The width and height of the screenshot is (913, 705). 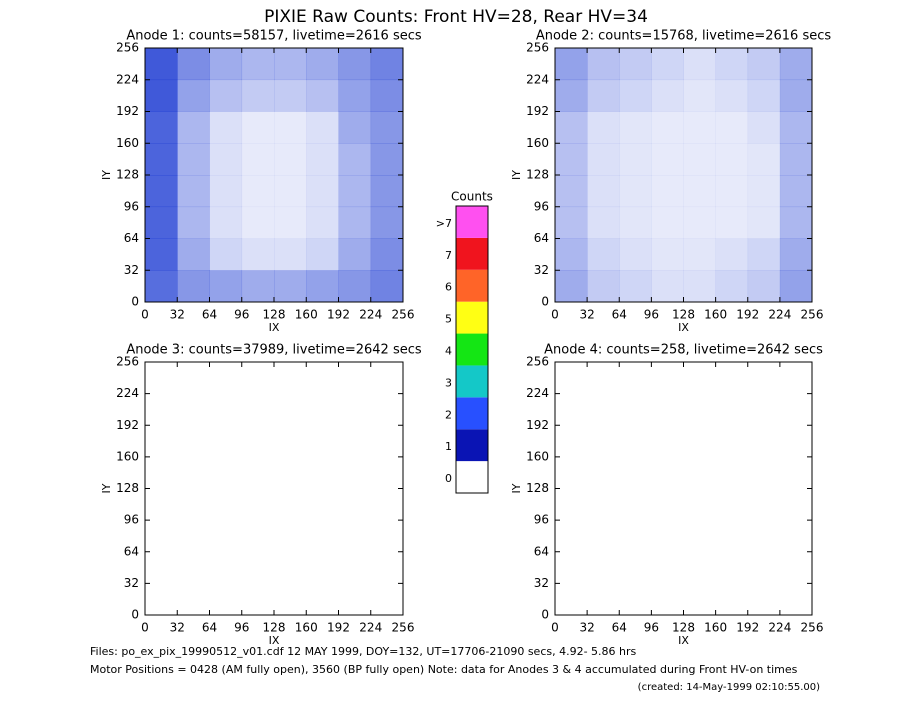 What do you see at coordinates (812, 628) in the screenshot?
I see `x-tick-label: 256` at bounding box center [812, 628].